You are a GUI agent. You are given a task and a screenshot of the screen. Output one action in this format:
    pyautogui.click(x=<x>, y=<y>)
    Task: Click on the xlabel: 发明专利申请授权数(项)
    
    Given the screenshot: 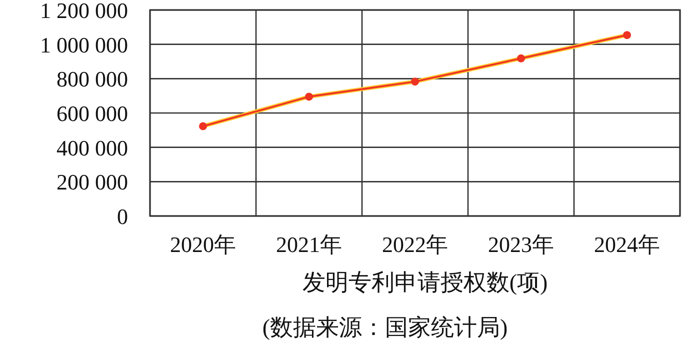 What is the action you would take?
    pyautogui.click(x=425, y=282)
    